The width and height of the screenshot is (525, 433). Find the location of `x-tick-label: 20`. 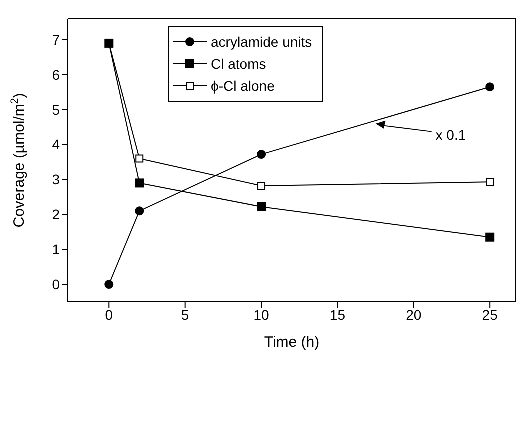

x-tick-label: 20 is located at coordinates (414, 314).